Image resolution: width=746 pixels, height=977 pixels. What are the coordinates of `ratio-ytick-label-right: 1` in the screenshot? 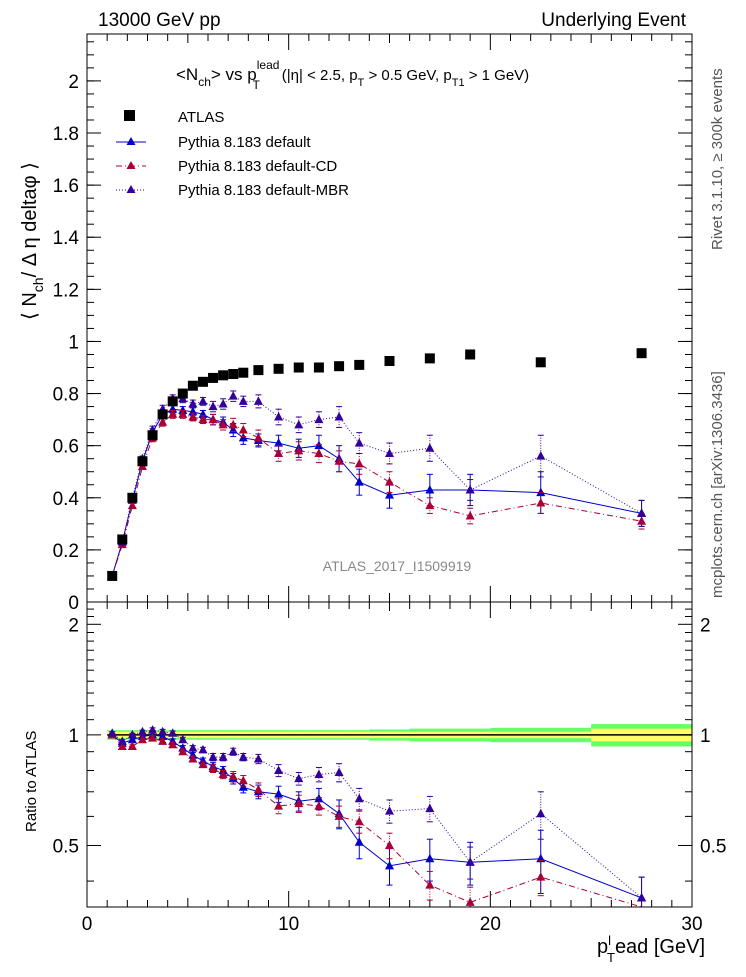 It's located at (705, 736).